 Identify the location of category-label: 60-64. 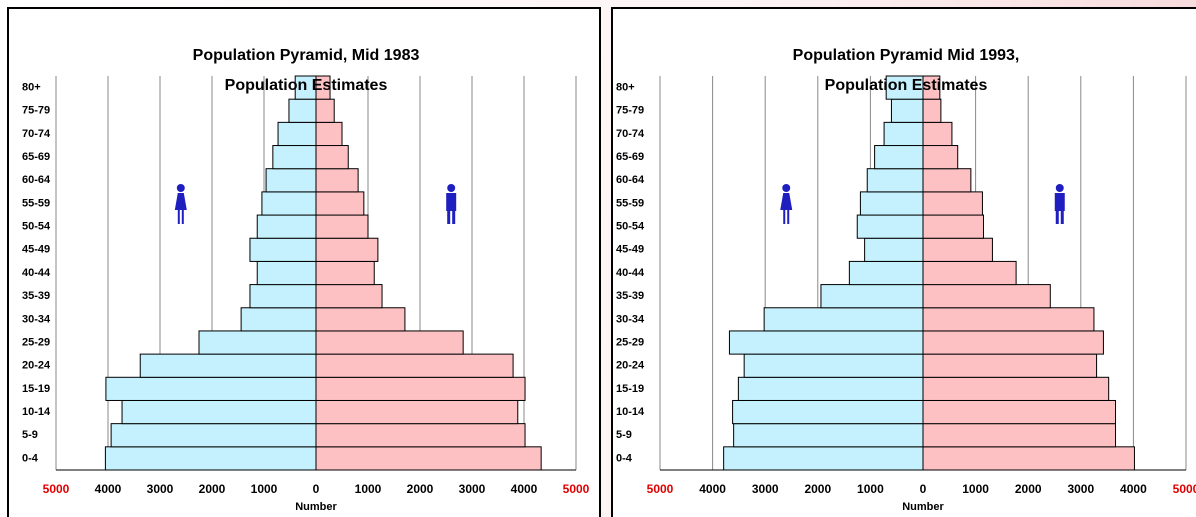
(630, 180).